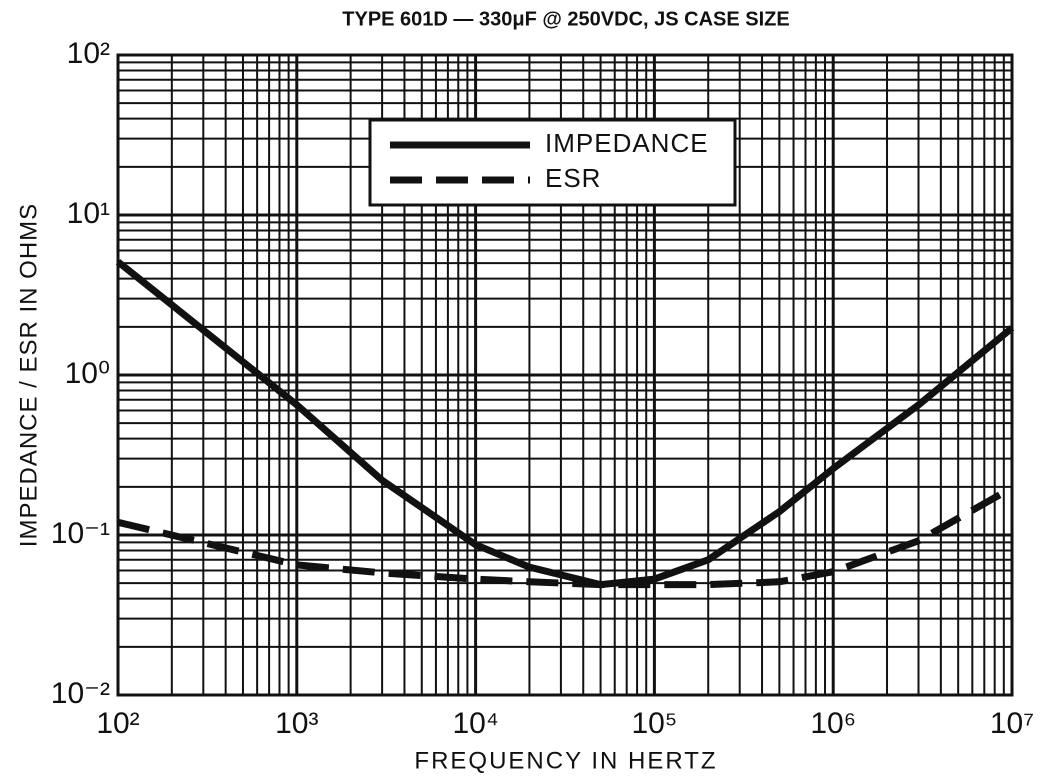 This screenshot has height=779, width=1040. I want to click on y-tick-label: 10⁰, so click(87, 373).